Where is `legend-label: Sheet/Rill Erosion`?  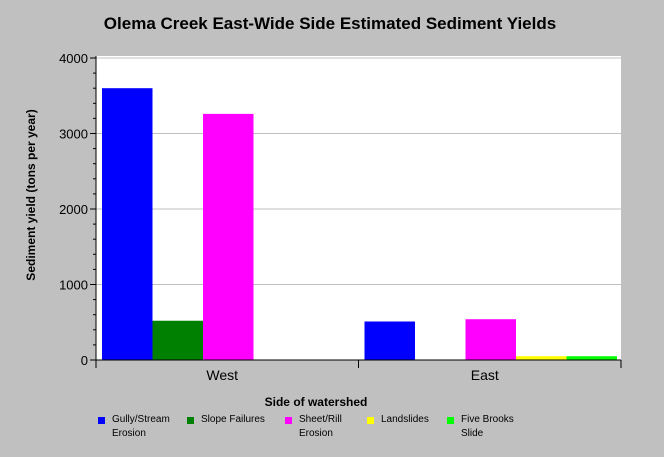
legend-label: Sheet/Rill Erosion is located at coordinates (320, 426).